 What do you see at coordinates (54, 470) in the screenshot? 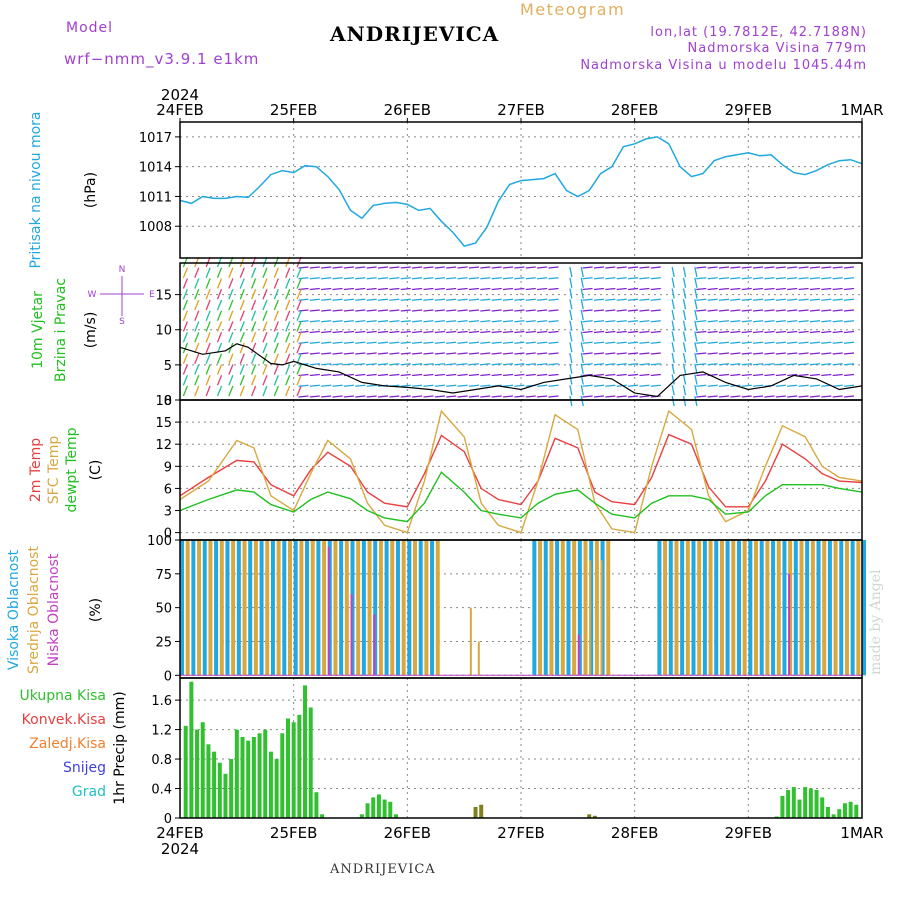
I see `temp-axis-label: SFC Temp` at bounding box center [54, 470].